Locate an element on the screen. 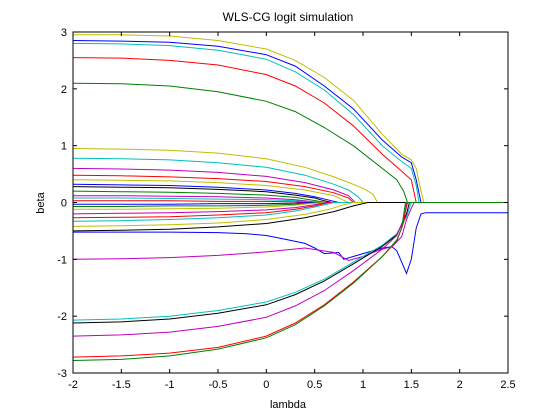  y-tick-label: -3 is located at coordinates (62, 374).